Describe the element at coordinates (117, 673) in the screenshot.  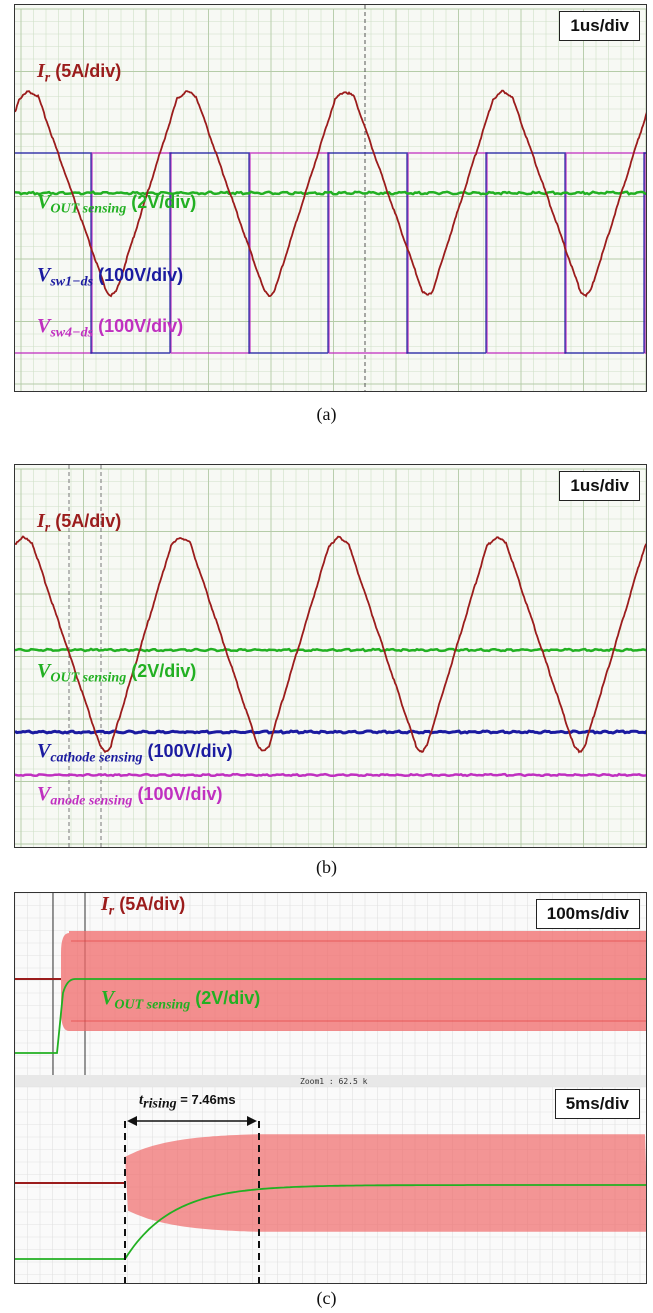
I see `label-vout-b: VOUT sensing (2V/div)` at that location.